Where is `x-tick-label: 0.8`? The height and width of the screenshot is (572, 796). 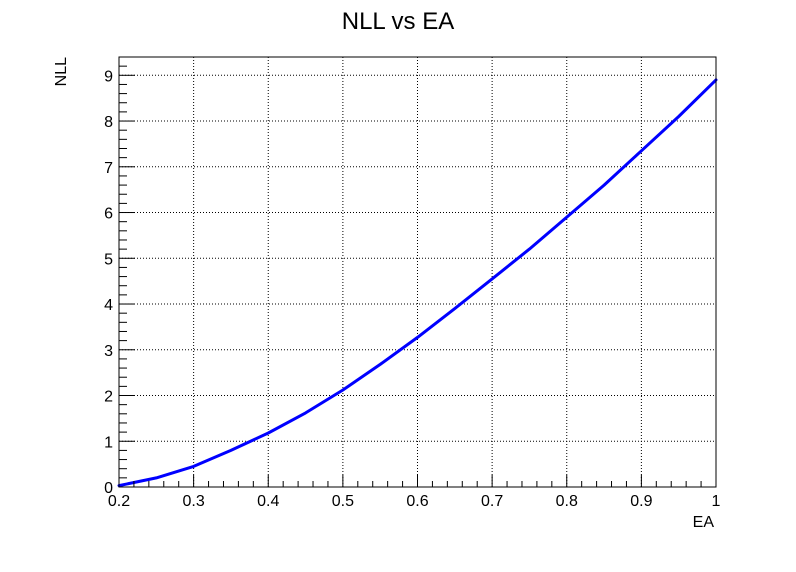 x-tick-label: 0.8 is located at coordinates (567, 501).